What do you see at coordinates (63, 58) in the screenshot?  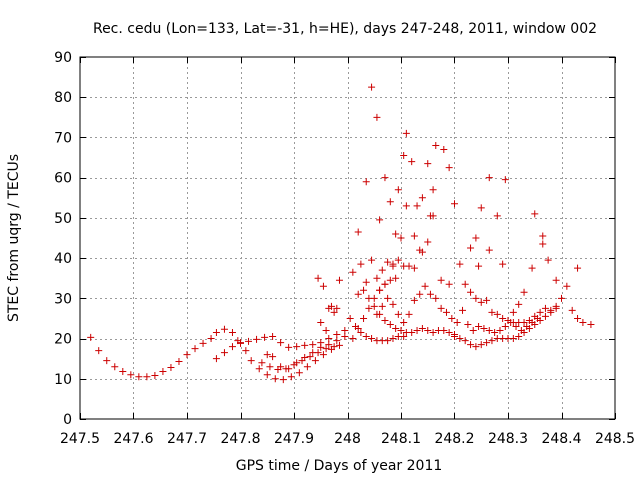 I see `y-tick-label: 90` at bounding box center [63, 58].